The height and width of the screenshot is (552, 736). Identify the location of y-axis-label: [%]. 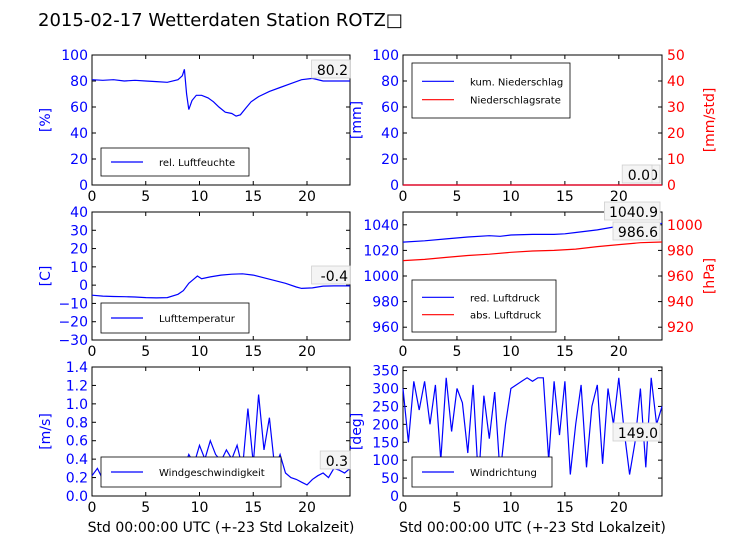
(46, 120).